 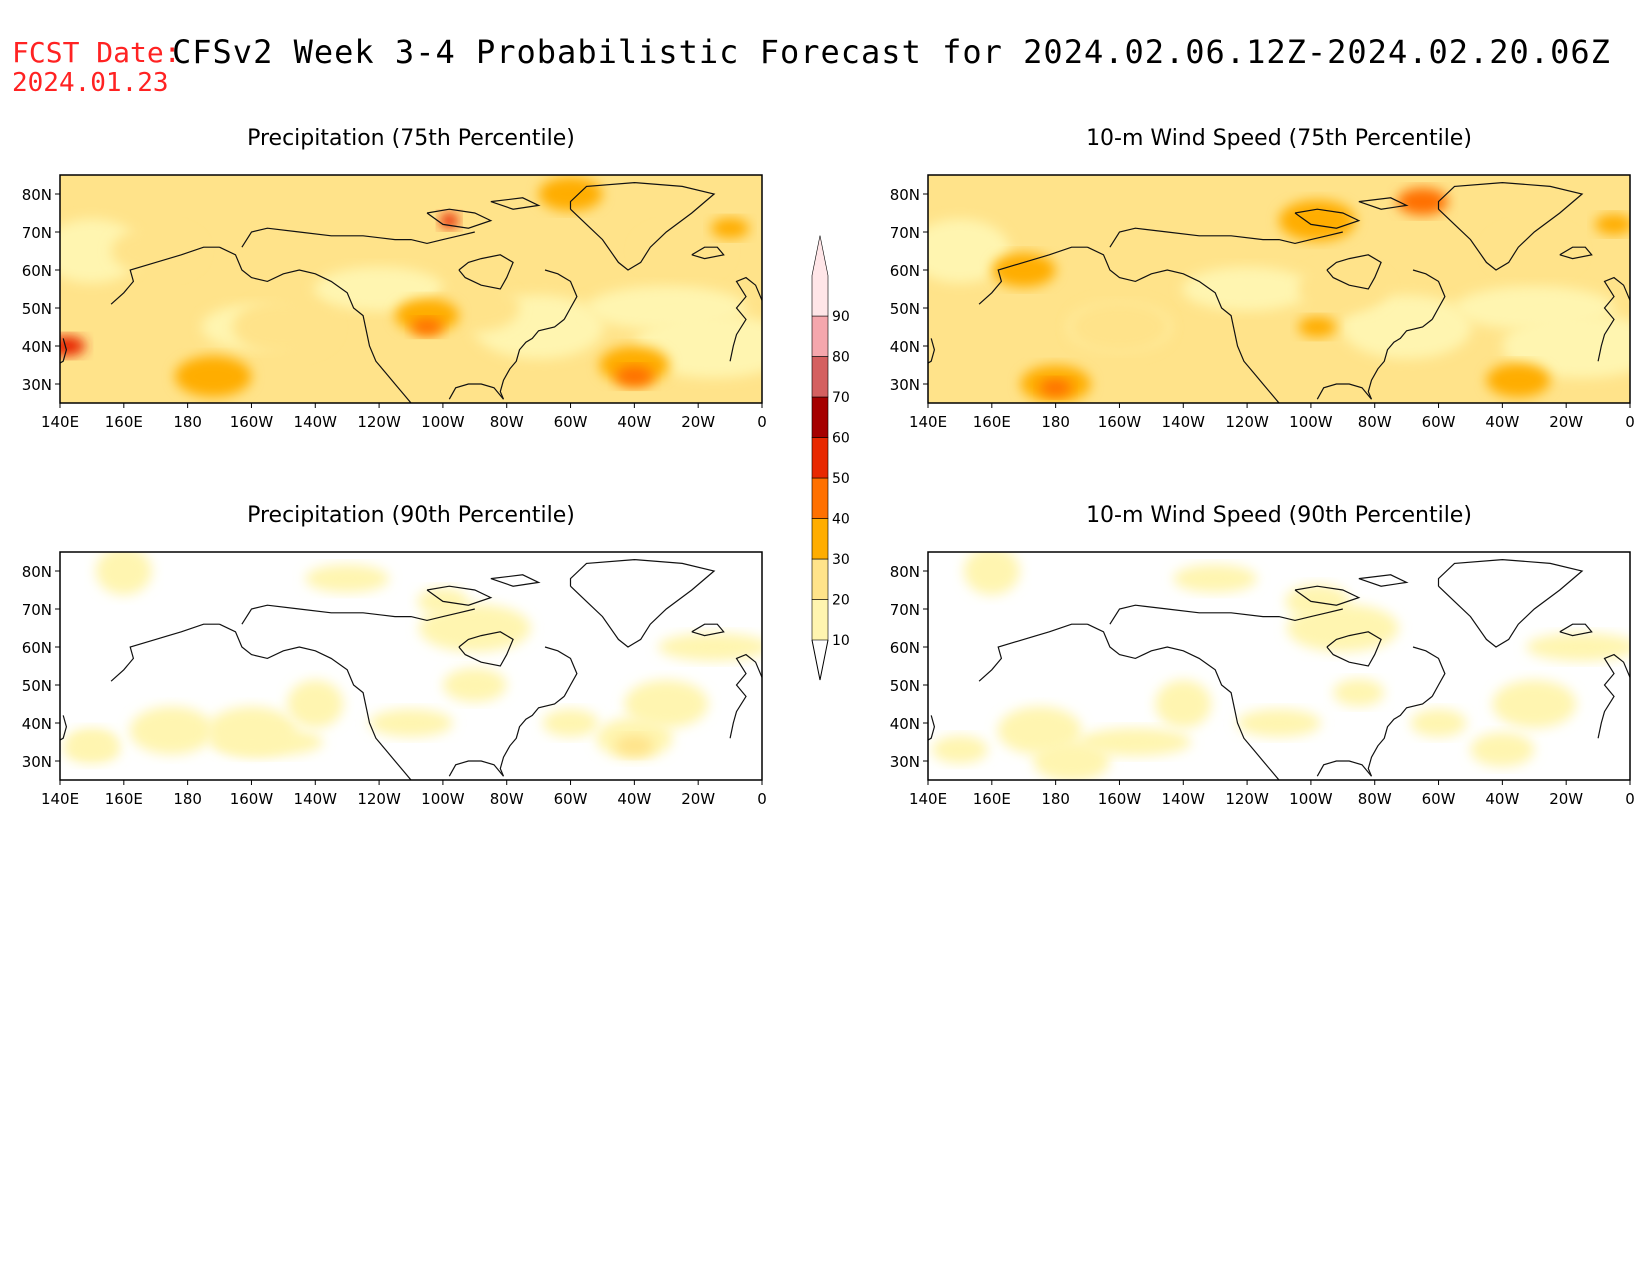 What do you see at coordinates (1279, 515) in the screenshot?
I see `panel-title: 10-m Wind Speed (90th Percentile)` at bounding box center [1279, 515].